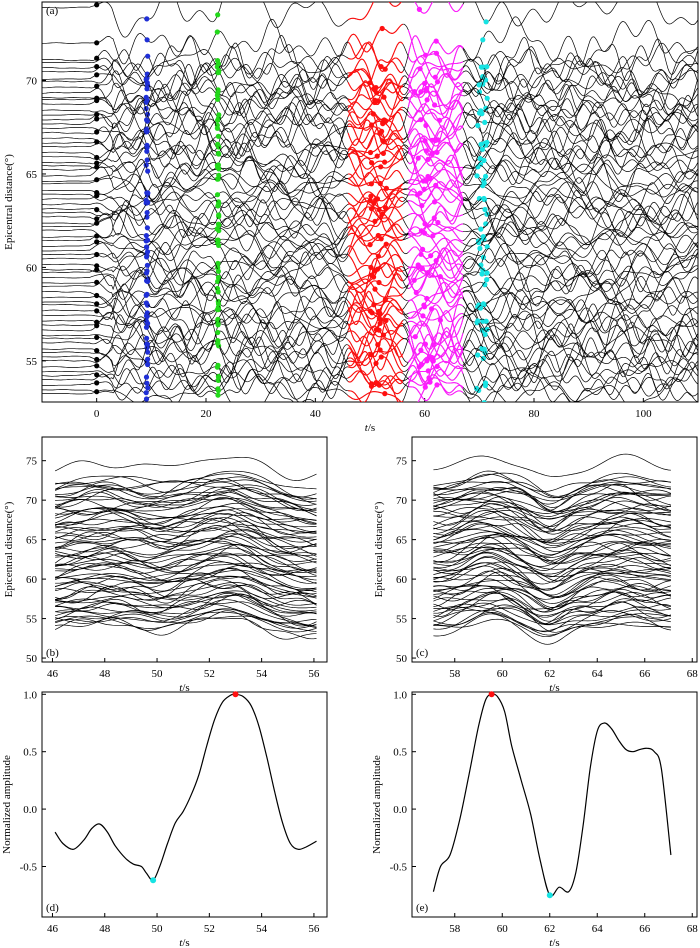  What do you see at coordinates (314, 674) in the screenshot?
I see `x-tick-label-b: 56` at bounding box center [314, 674].